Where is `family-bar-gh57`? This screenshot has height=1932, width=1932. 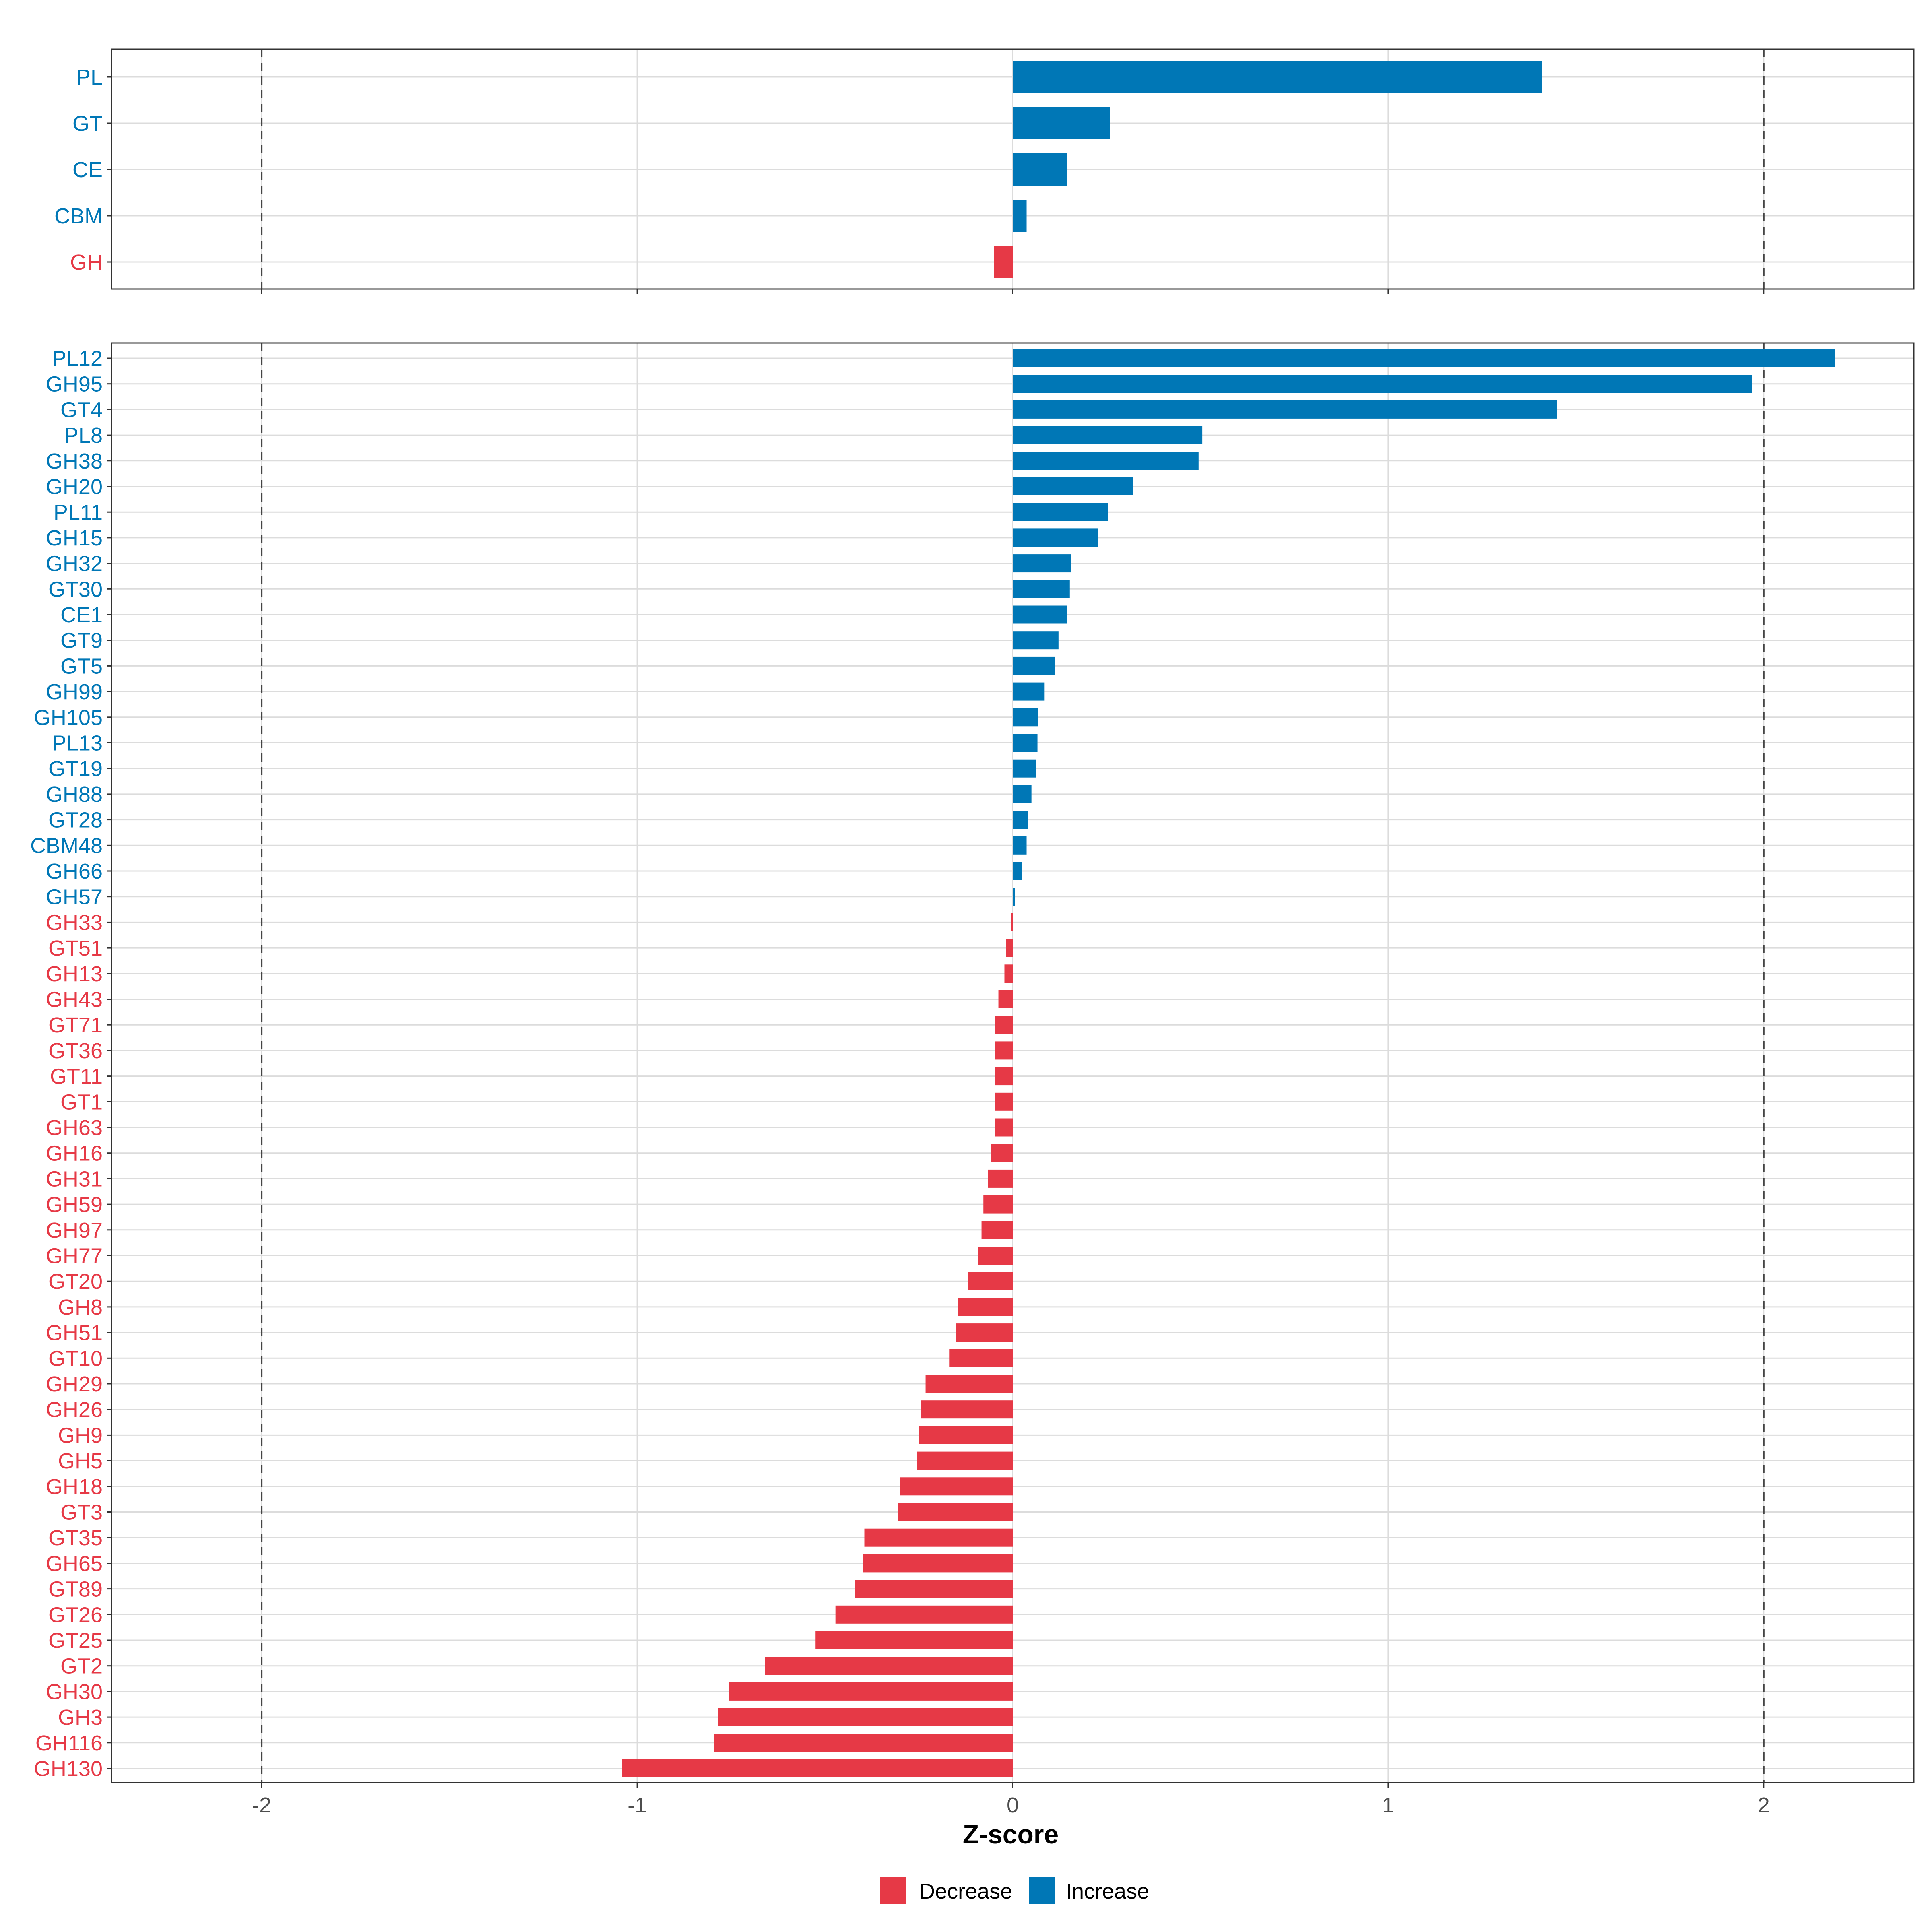
family-bar-gh57 is located at coordinates (1014, 897).